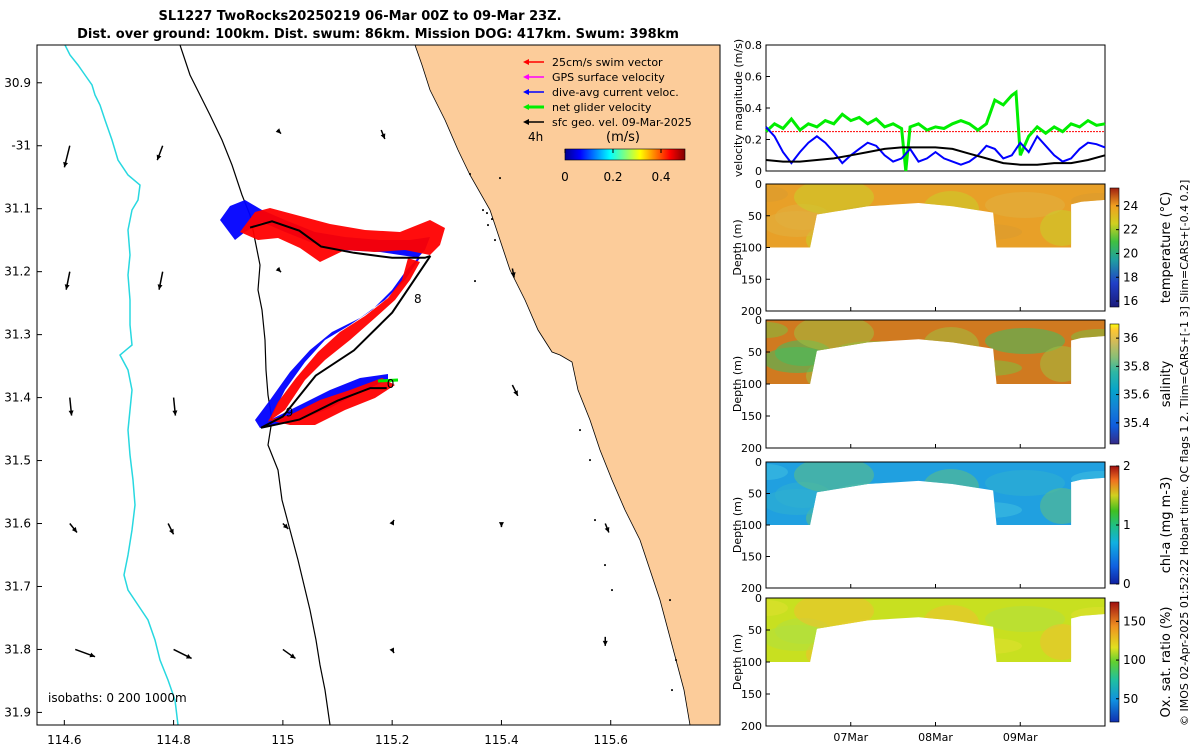 Image resolution: width=1200 pixels, height=750 pixels. What do you see at coordinates (952, 525) in the screenshot?
I see `chlorophyll-panel: 0 50 100 150 200 Depth (m) 2 1 0 chl-a (mg m-3)` at bounding box center [952, 525].